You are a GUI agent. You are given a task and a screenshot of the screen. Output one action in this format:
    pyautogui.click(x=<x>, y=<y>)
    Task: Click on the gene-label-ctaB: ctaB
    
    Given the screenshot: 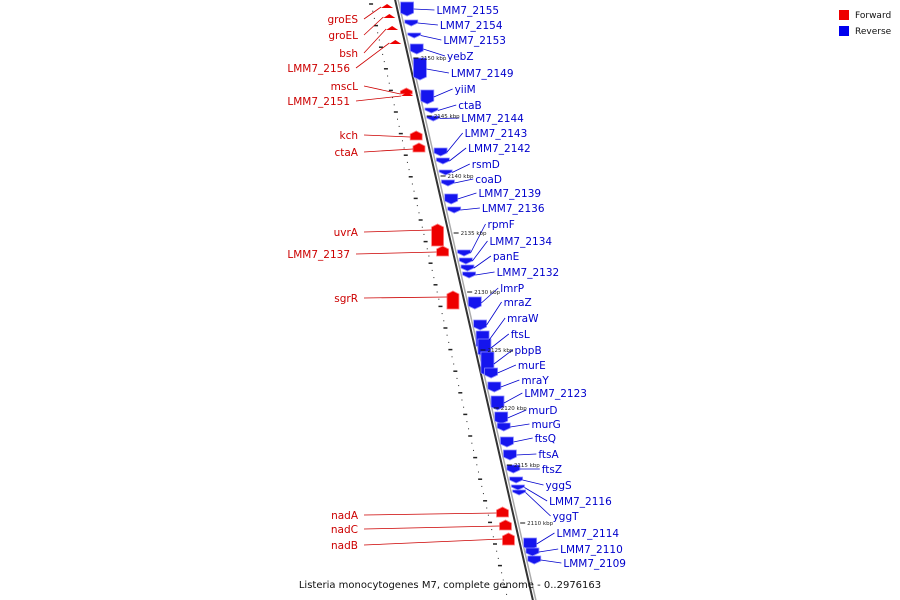 What is the action you would take?
    pyautogui.click(x=470, y=106)
    